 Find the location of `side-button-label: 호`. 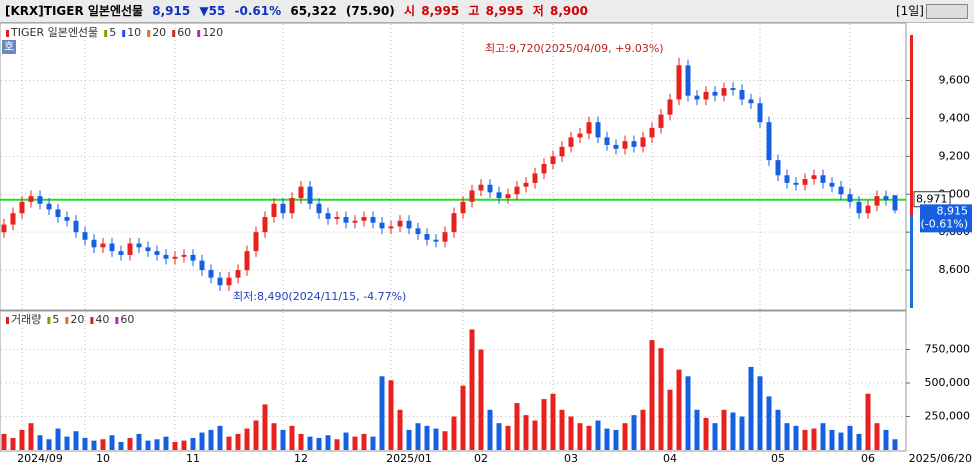

side-button-label: 호 is located at coordinates (9, 46).